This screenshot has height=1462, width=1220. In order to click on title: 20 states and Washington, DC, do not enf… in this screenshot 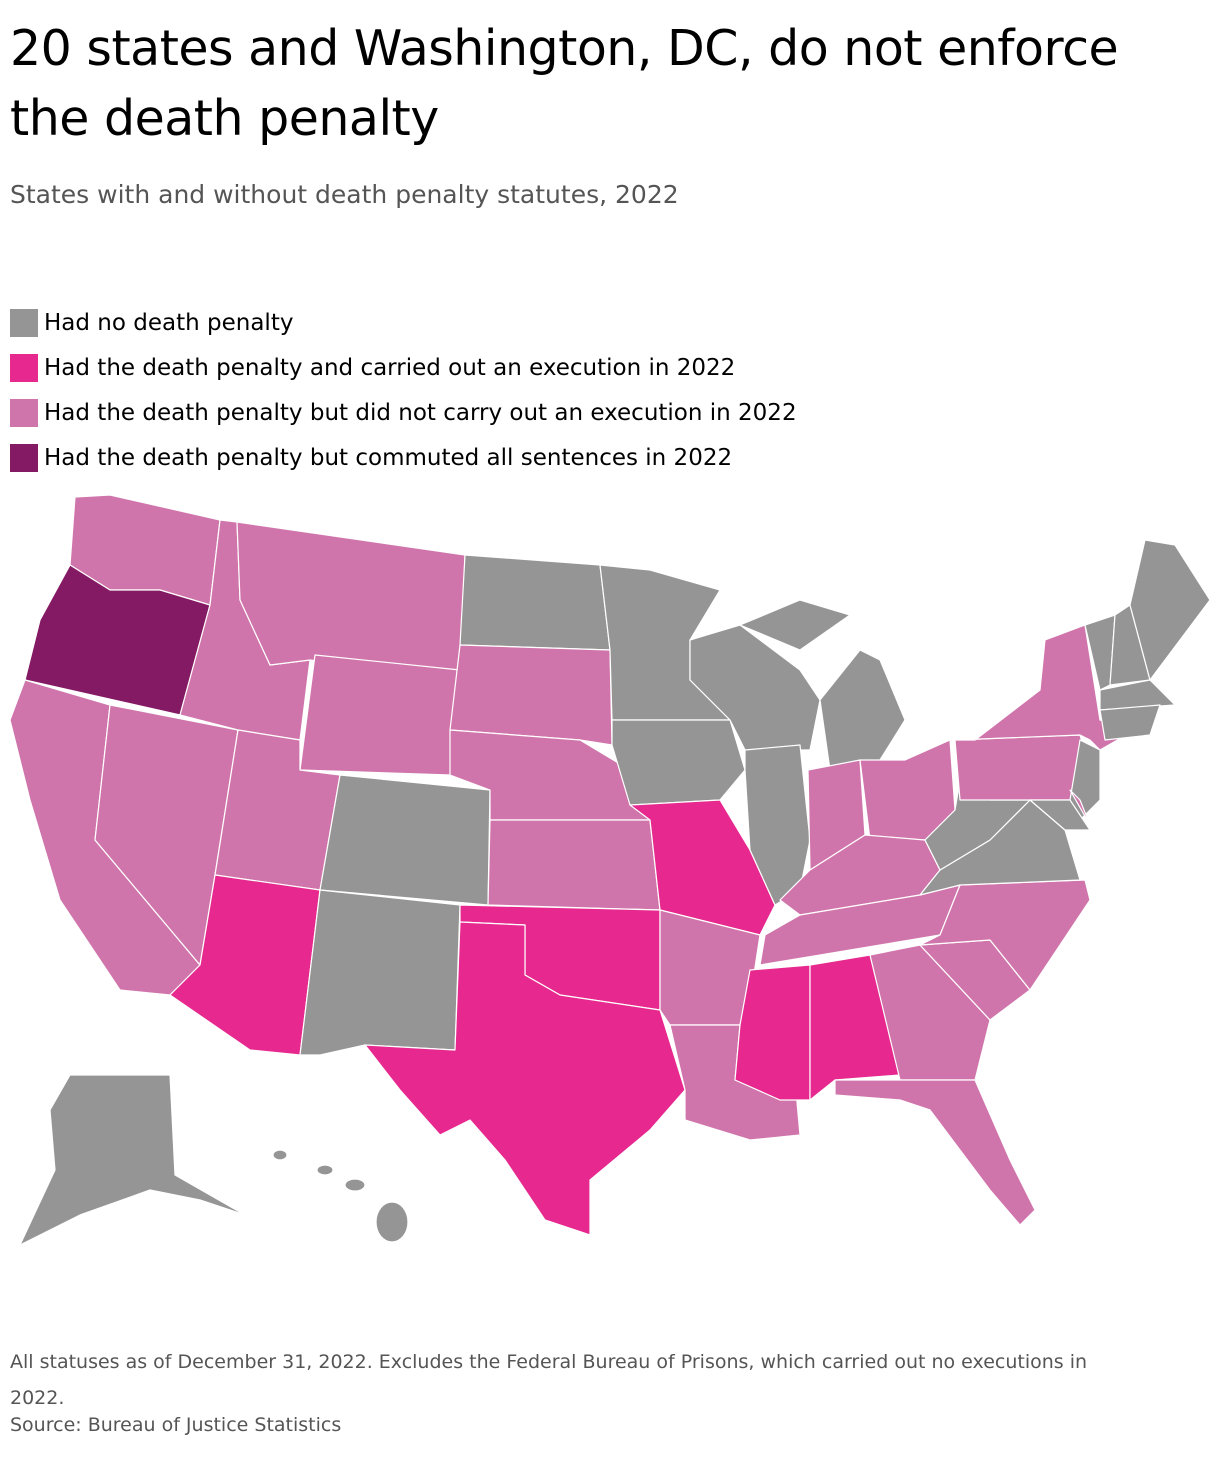, I will do `click(564, 83)`.